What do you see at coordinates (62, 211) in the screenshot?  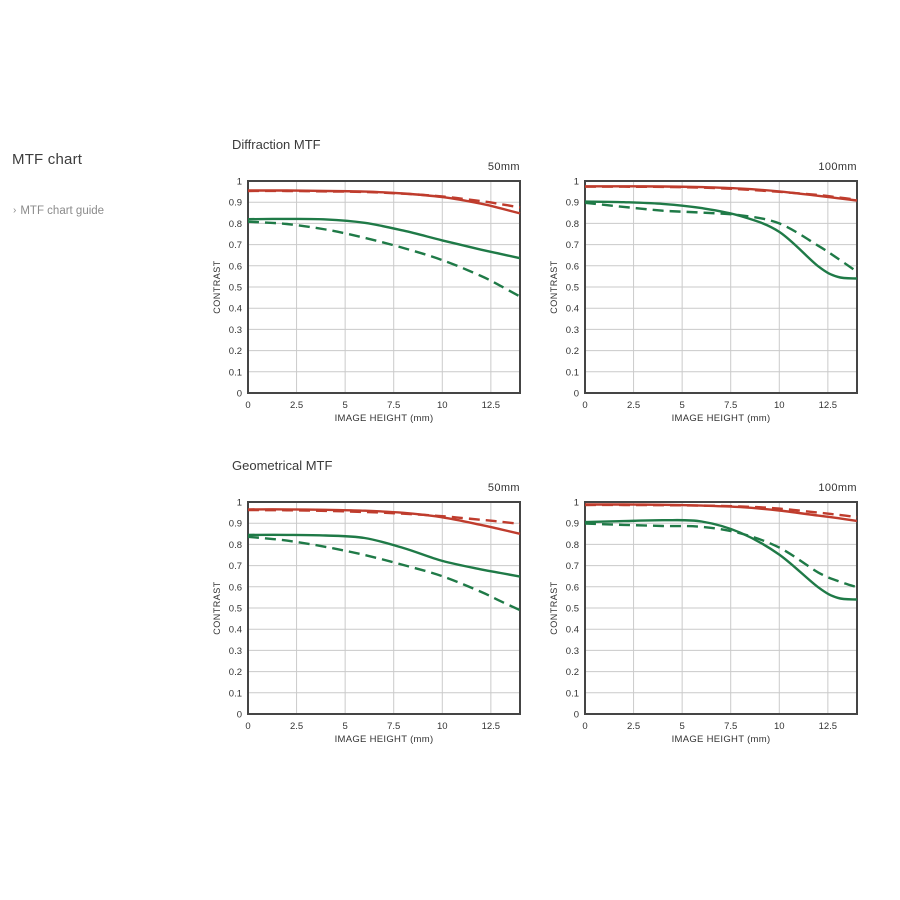 I see `mtf-chart-guide-link-label: MTF chart guide` at bounding box center [62, 211].